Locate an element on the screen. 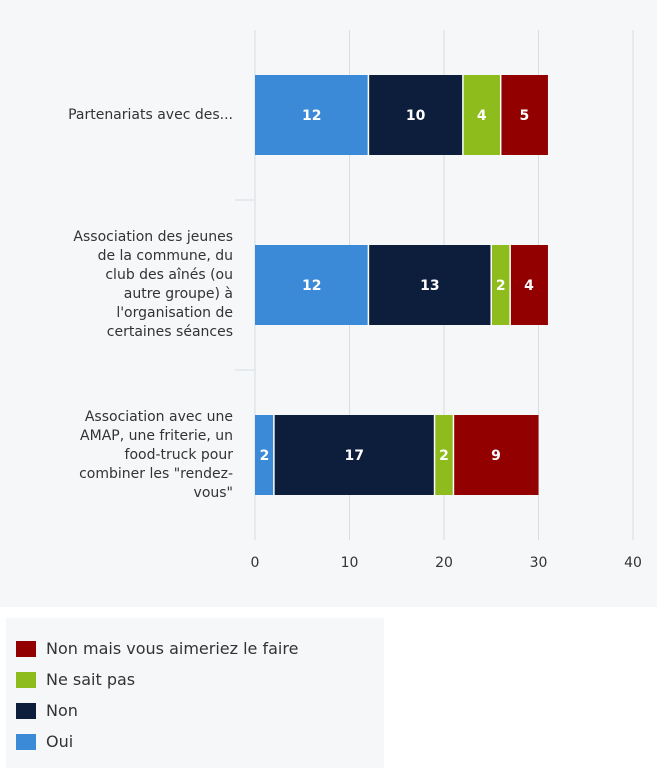  x-tick-label: 40 is located at coordinates (633, 563).